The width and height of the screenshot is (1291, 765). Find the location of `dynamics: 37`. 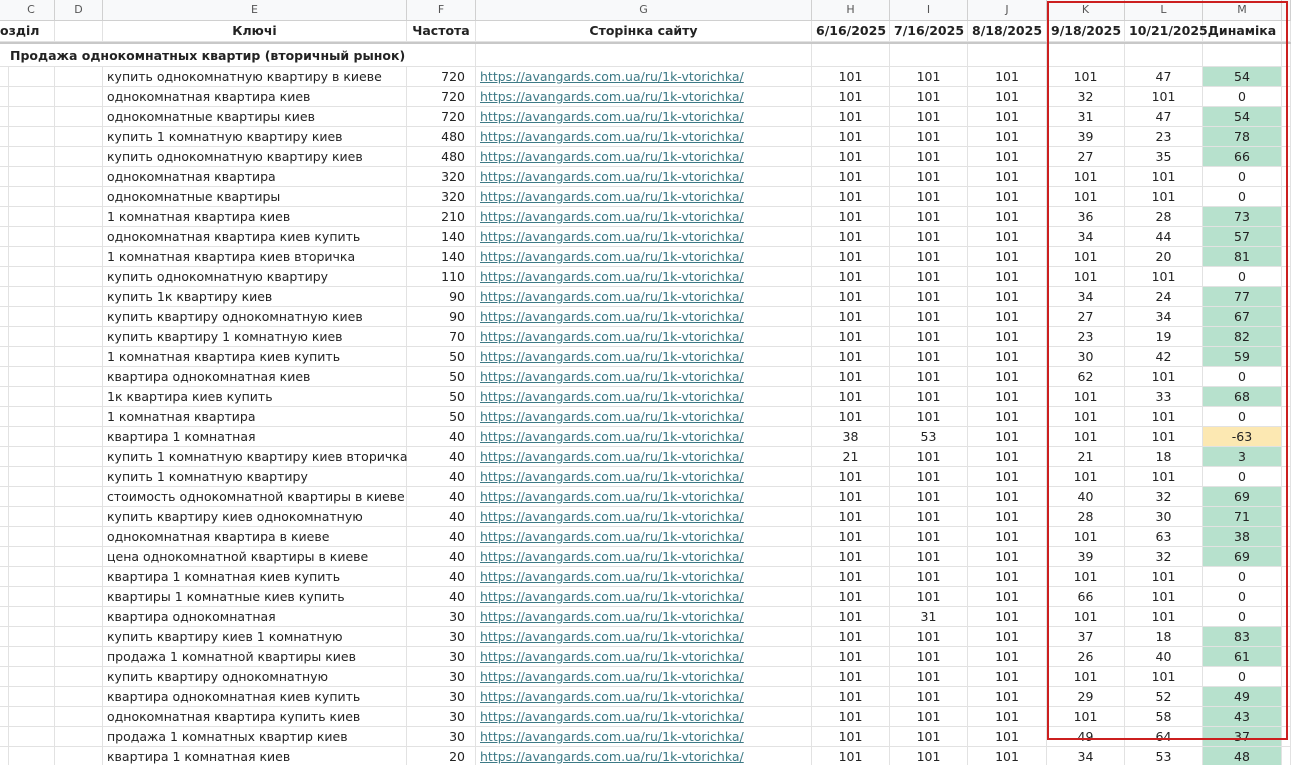

dynamics: 37 is located at coordinates (1242, 737).